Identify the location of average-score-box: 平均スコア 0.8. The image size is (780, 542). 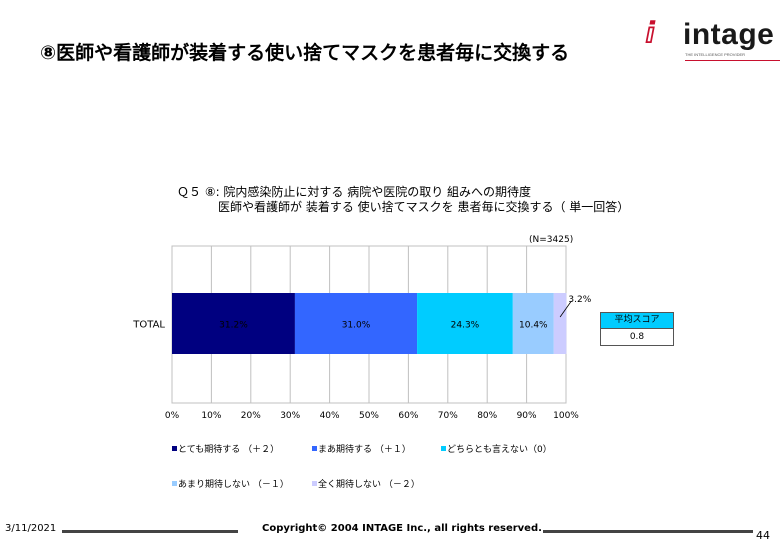
(637, 329).